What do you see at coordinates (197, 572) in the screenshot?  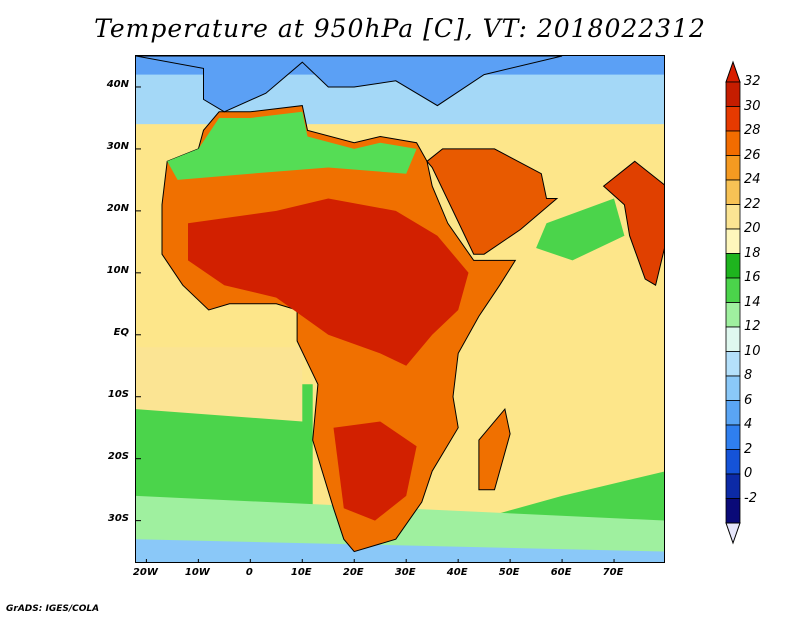 I see `longitude-tick-label: 10W` at bounding box center [197, 572].